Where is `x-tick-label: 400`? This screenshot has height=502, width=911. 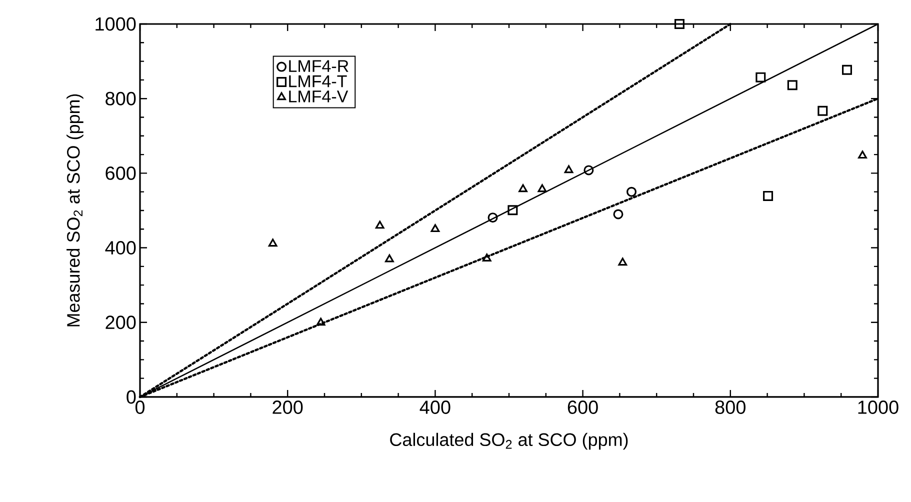 x-tick-label: 400 is located at coordinates (435, 407).